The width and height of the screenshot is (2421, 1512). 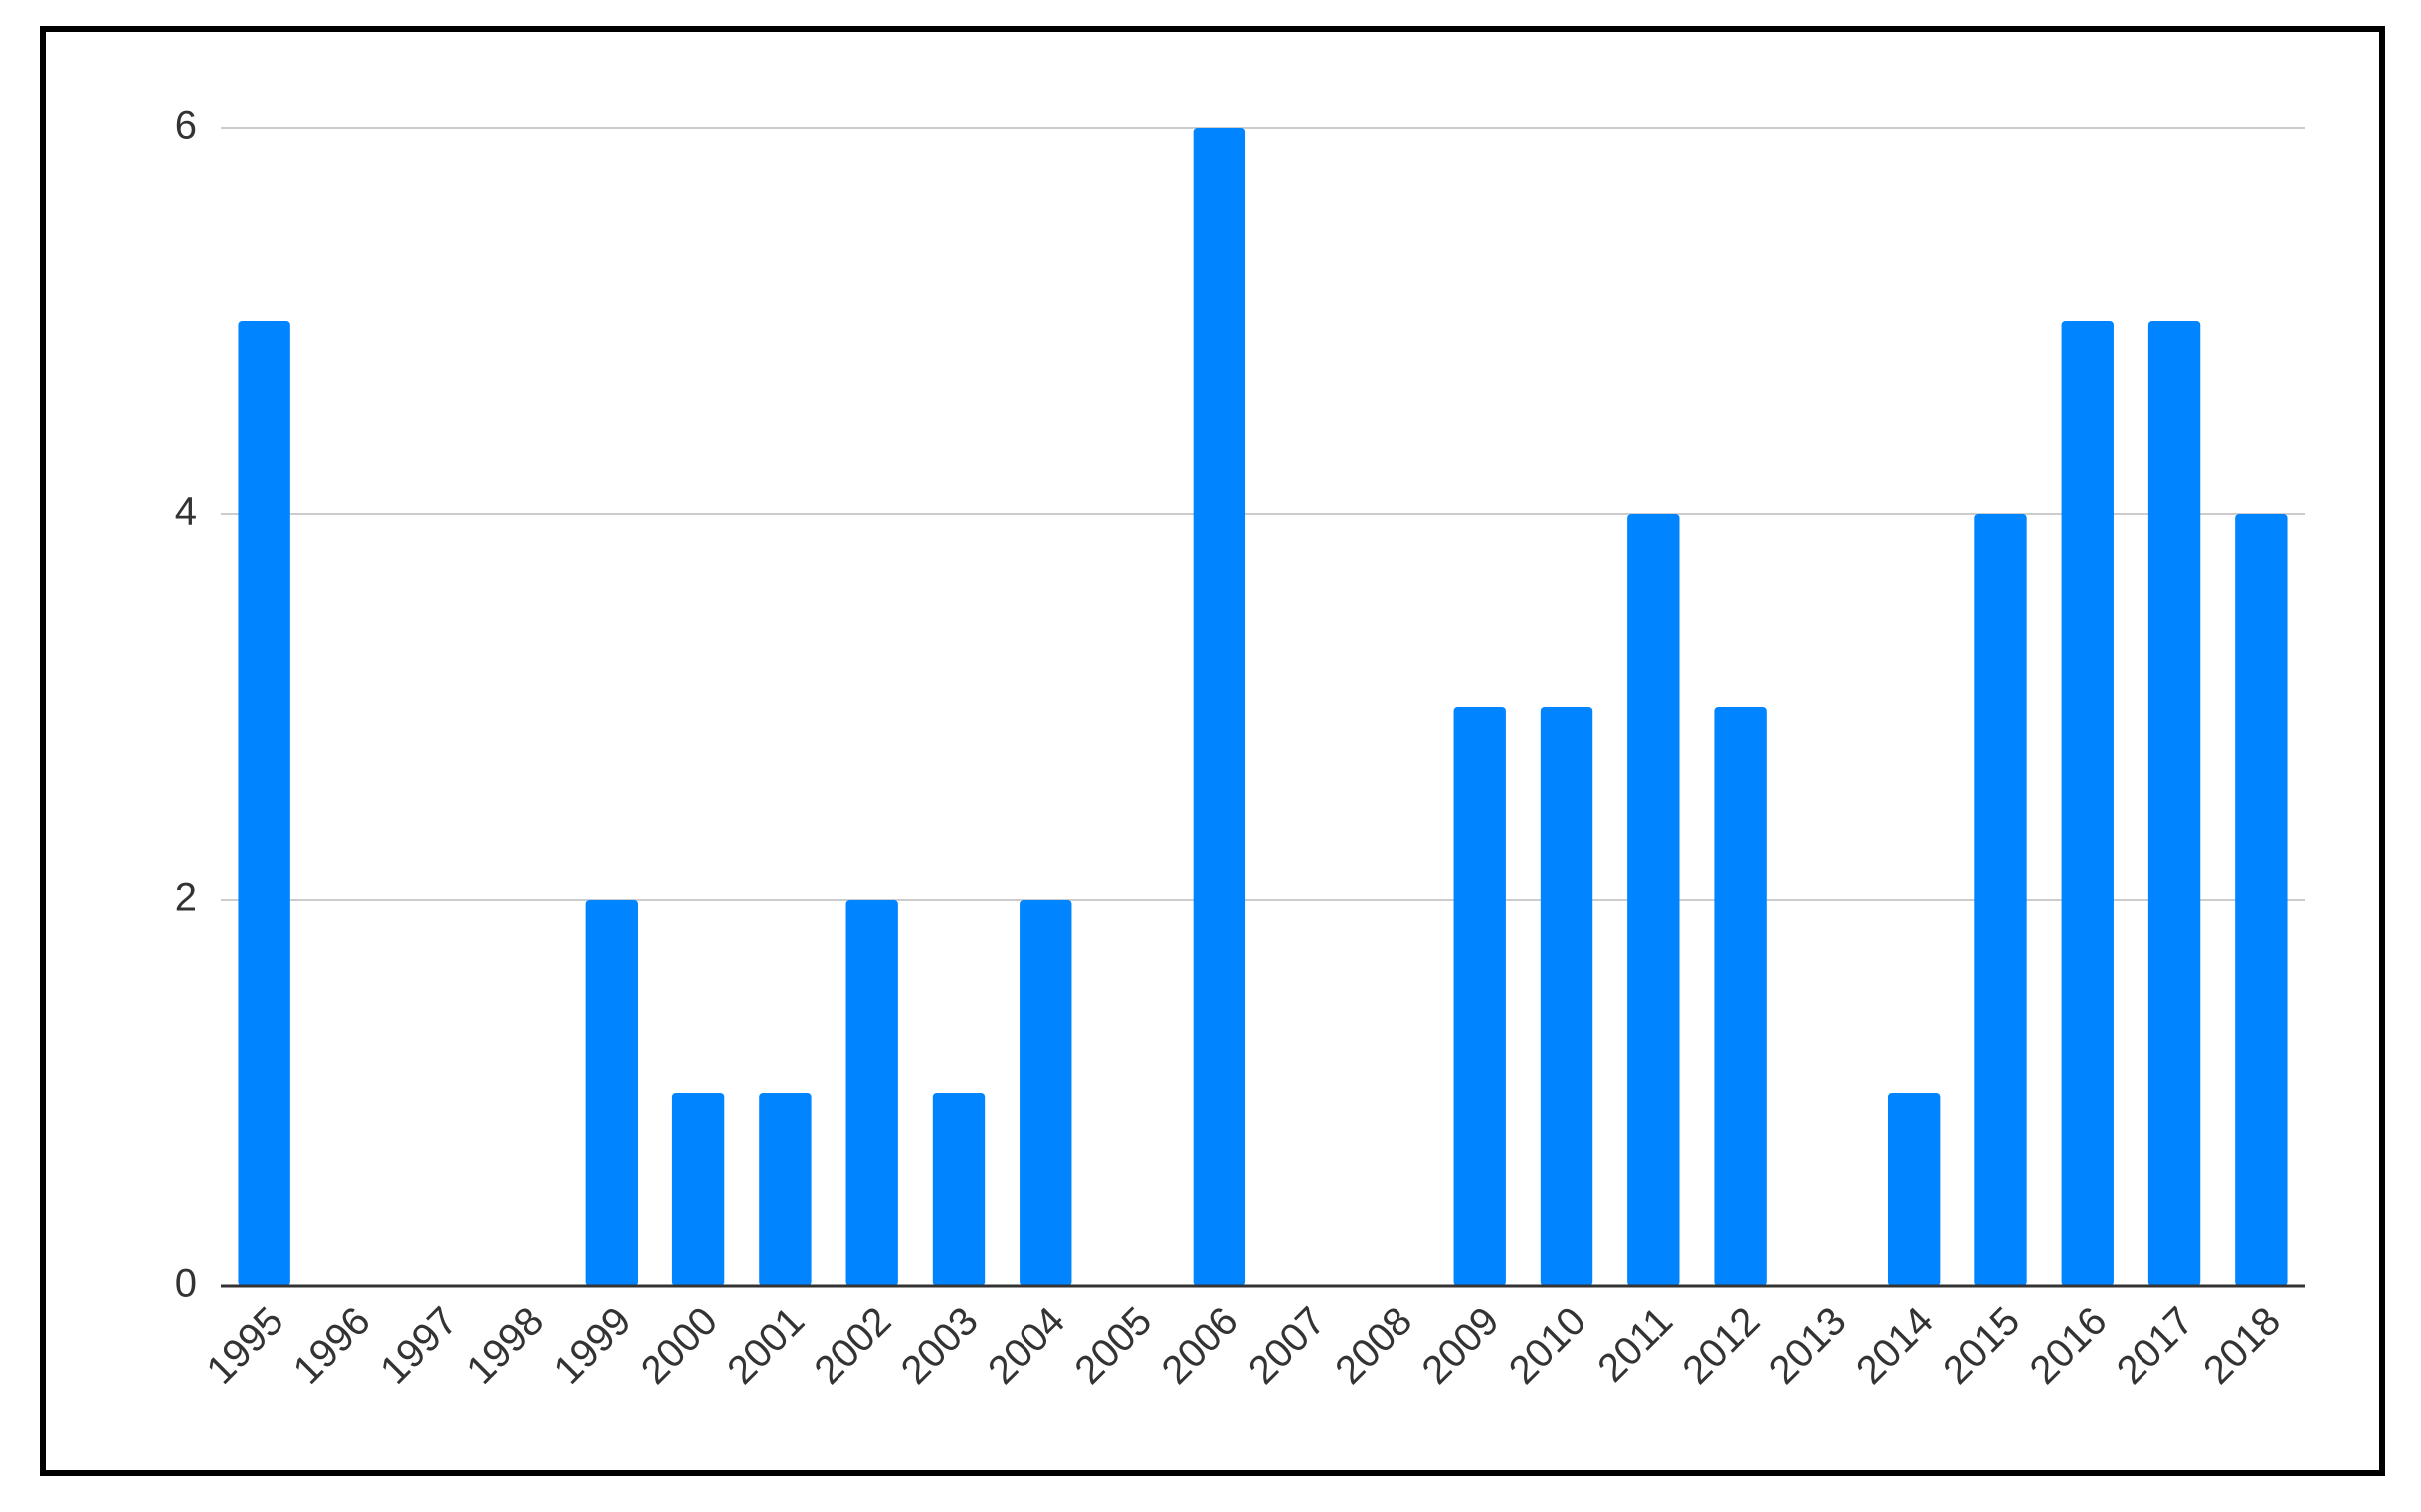 What do you see at coordinates (186, 898) in the screenshot?
I see `y-tick-label: 2` at bounding box center [186, 898].